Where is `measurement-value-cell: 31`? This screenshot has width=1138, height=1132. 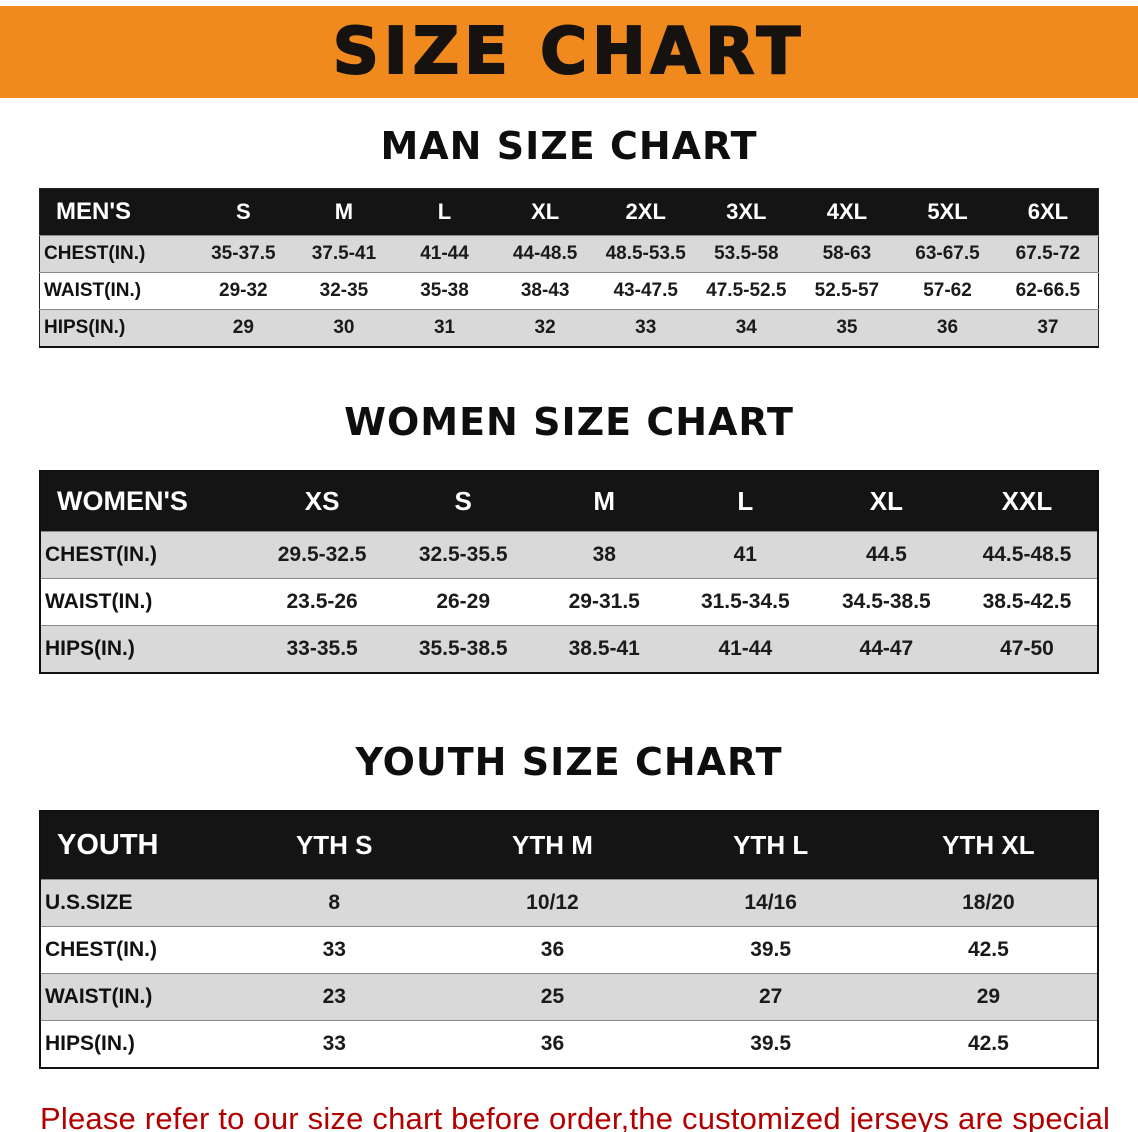 measurement-value-cell: 31 is located at coordinates (444, 327).